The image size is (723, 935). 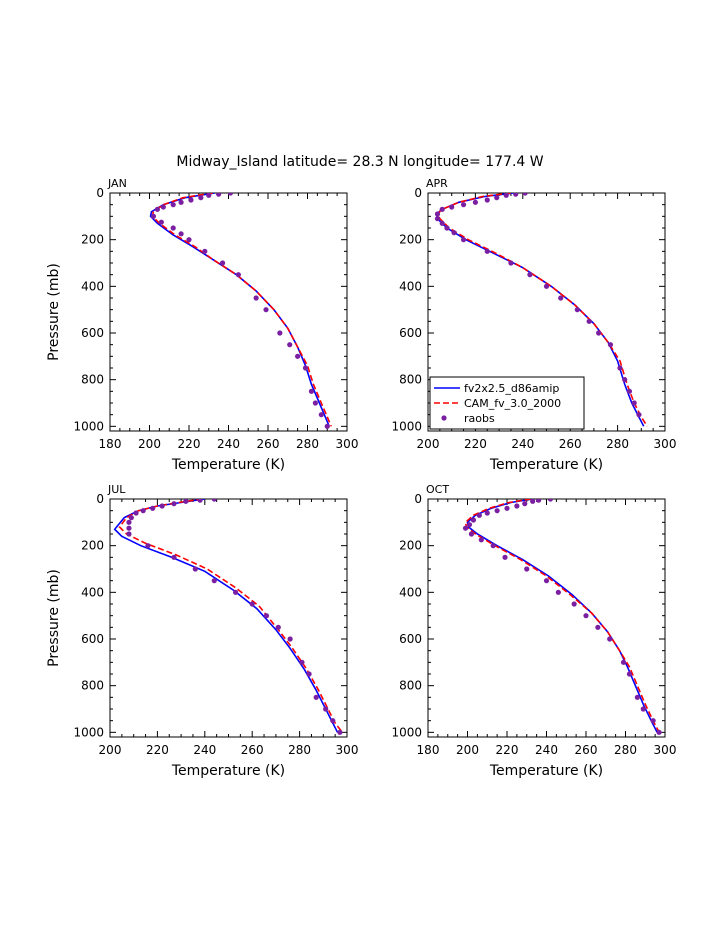 What do you see at coordinates (268, 444) in the screenshot?
I see `x-tick-label: 260` at bounding box center [268, 444].